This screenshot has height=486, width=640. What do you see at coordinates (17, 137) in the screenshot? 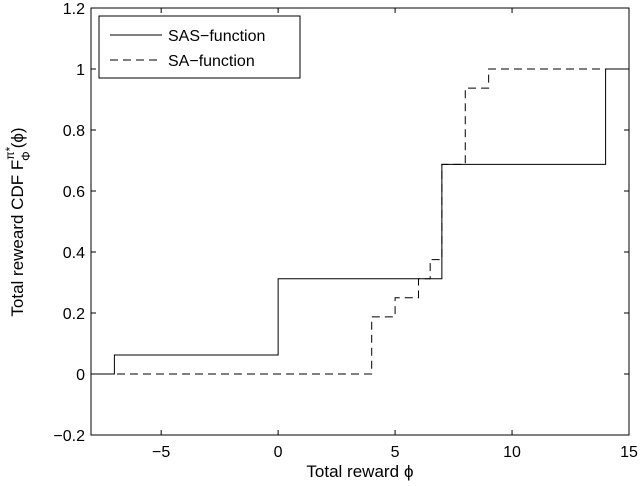
I see `y-axis-title-argument: (ϕ)` at bounding box center [17, 137].